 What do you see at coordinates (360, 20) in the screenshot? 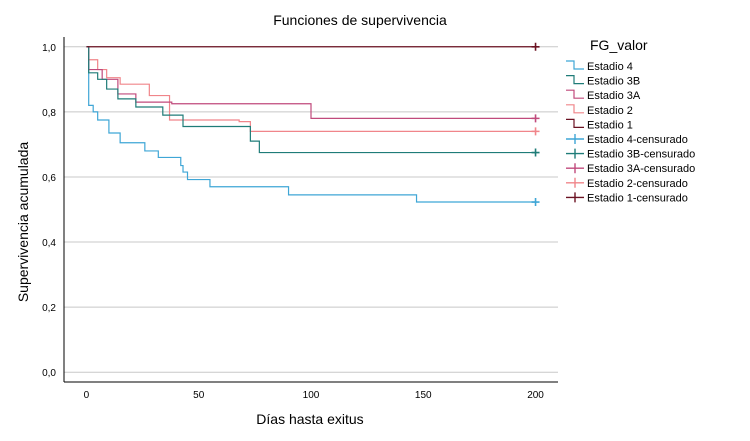
I see `chart-title: Funciones de supervivencia` at bounding box center [360, 20].